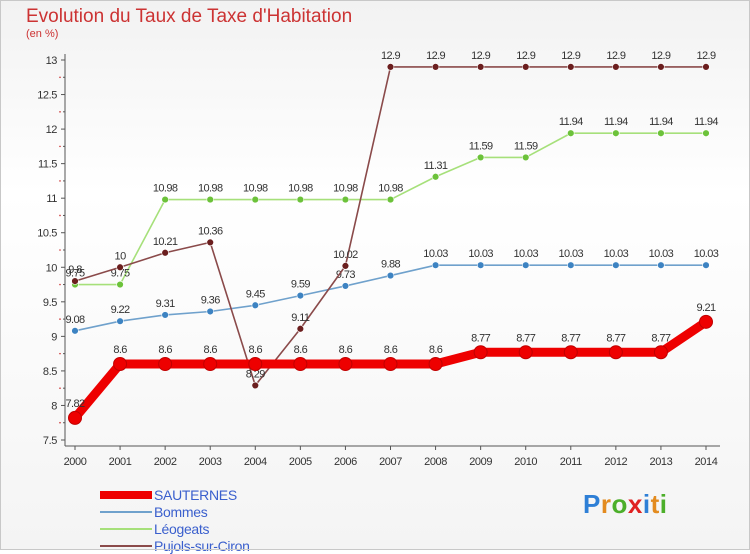 The width and height of the screenshot is (750, 554). What do you see at coordinates (300, 318) in the screenshot?
I see `data-label-3: 9.11` at bounding box center [300, 318].